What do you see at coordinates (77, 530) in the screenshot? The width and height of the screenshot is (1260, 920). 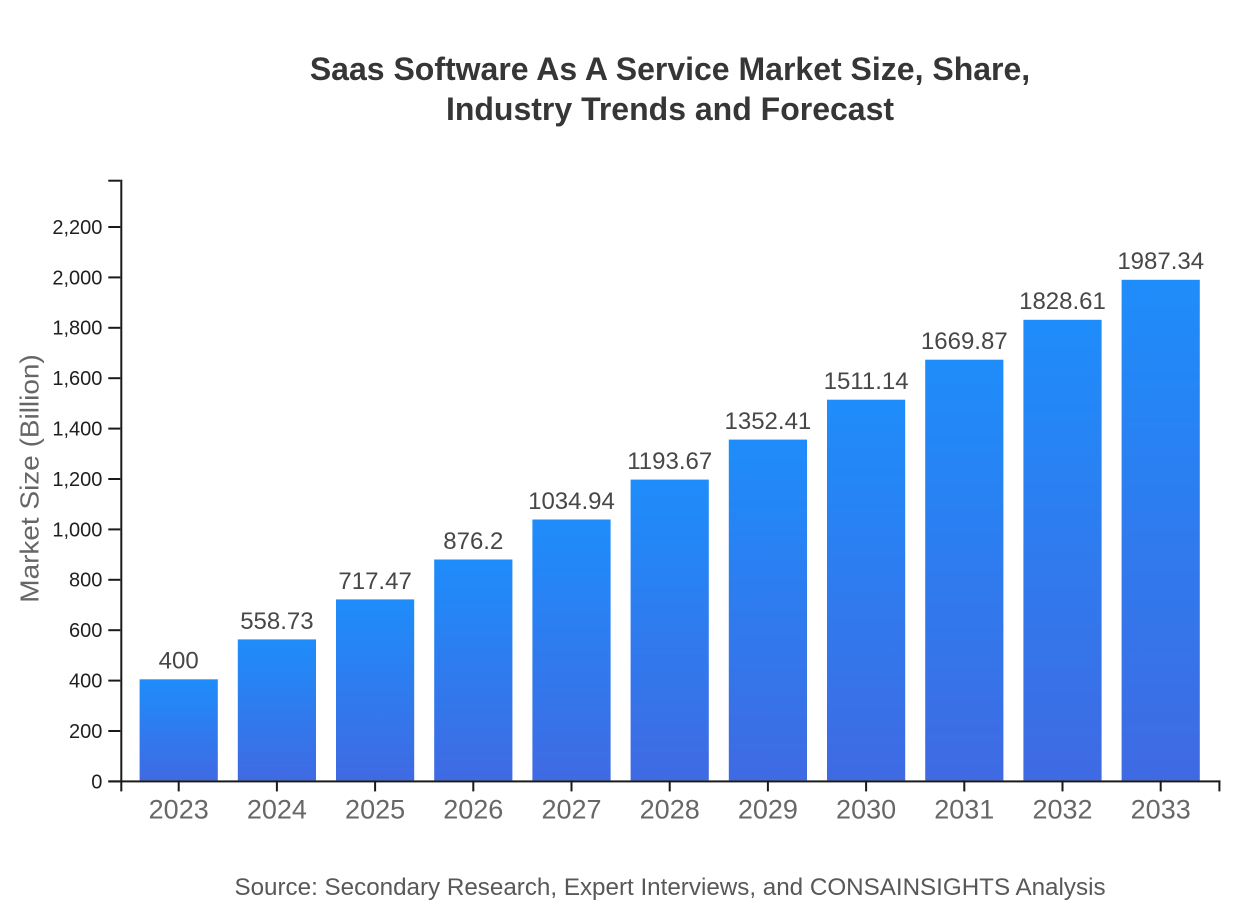 I see `svg-text: 1,000` at bounding box center [77, 530].